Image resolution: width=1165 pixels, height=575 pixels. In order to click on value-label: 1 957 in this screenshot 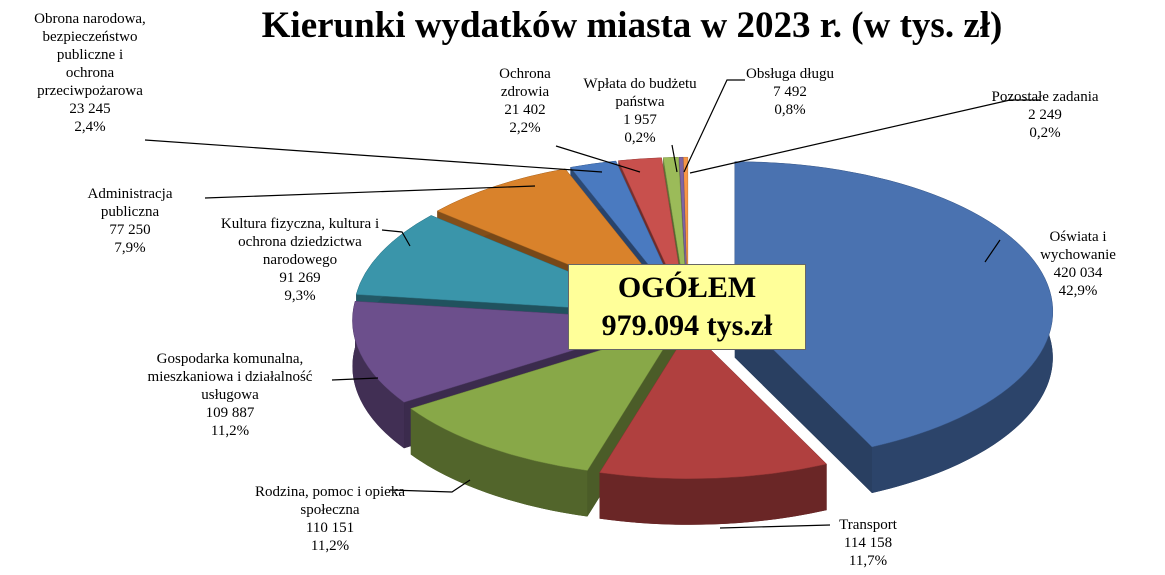, I will do `click(640, 120)`.